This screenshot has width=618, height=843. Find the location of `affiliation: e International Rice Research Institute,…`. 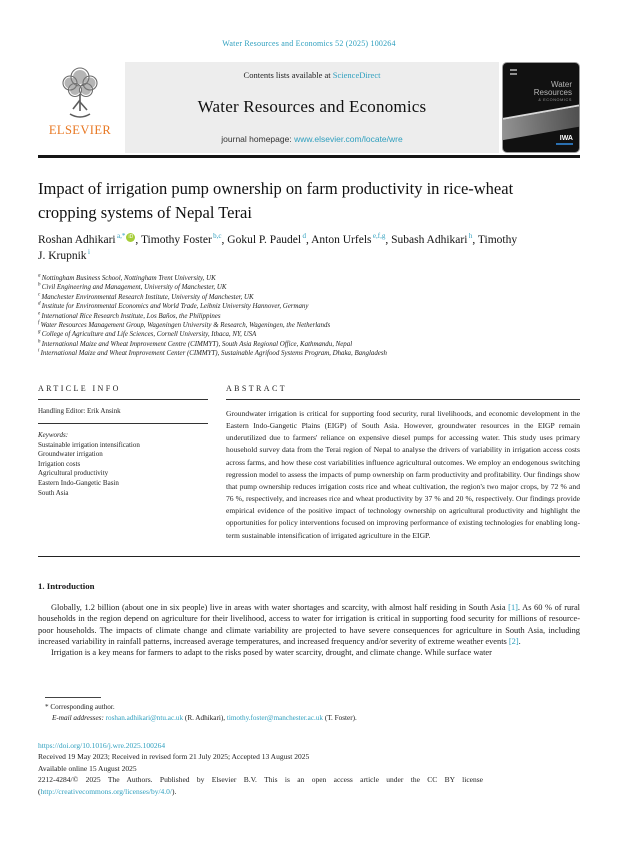

affiliation: e International Rice Research Institute,… is located at coordinates (309, 316).